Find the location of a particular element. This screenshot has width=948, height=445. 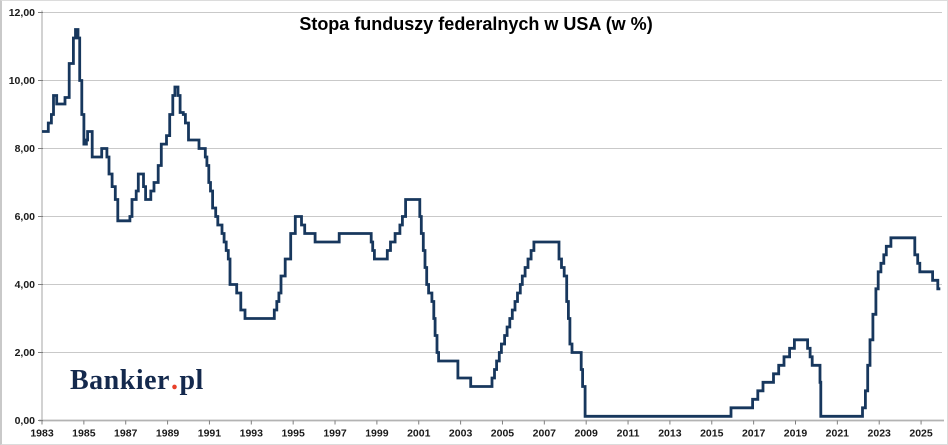

x-axis-label: 2003 is located at coordinates (461, 434).